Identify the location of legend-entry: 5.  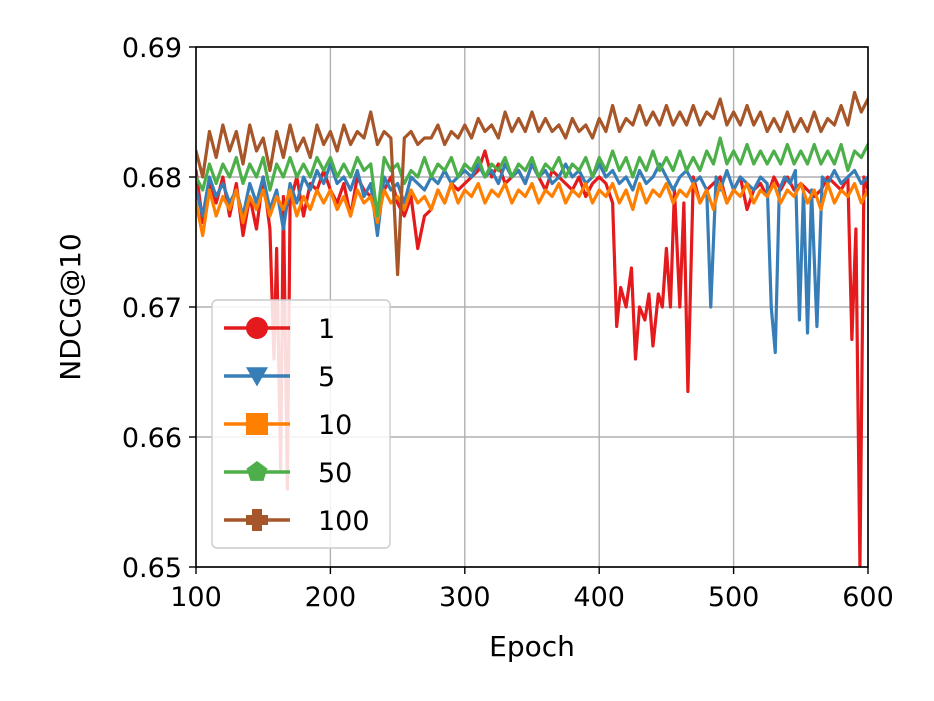
(279, 377).